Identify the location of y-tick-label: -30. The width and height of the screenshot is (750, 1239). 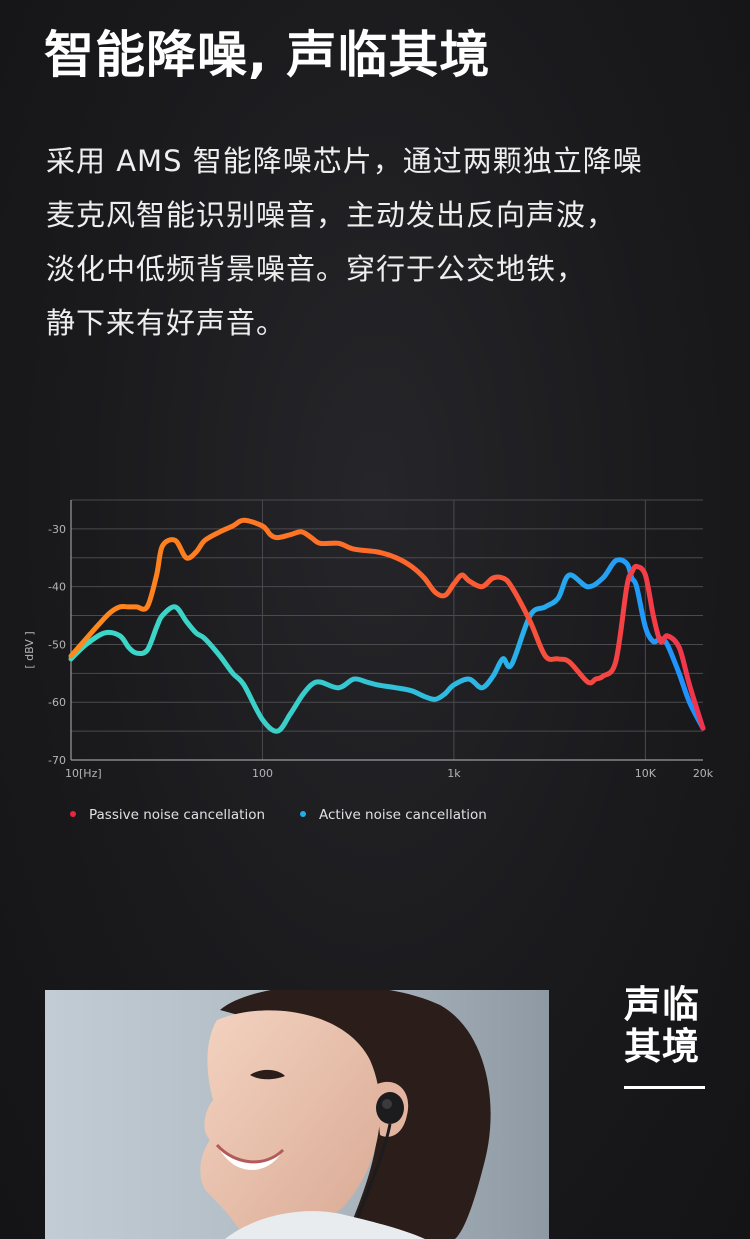
(57, 529).